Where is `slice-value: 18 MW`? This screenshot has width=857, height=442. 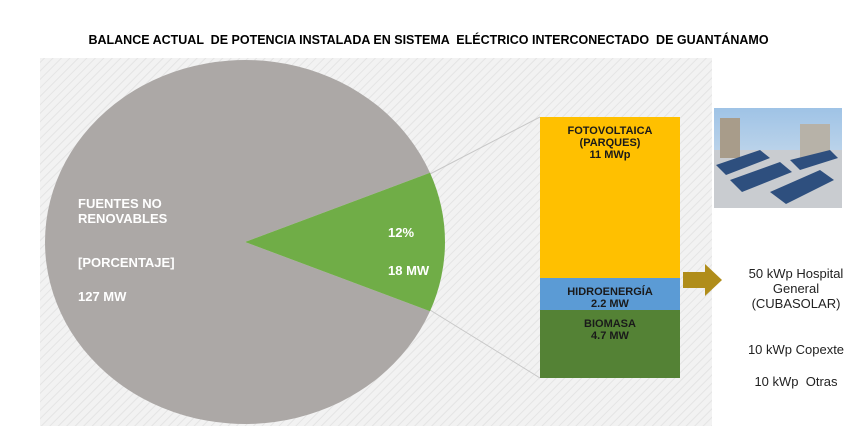 slice-value: 18 MW is located at coordinates (409, 270).